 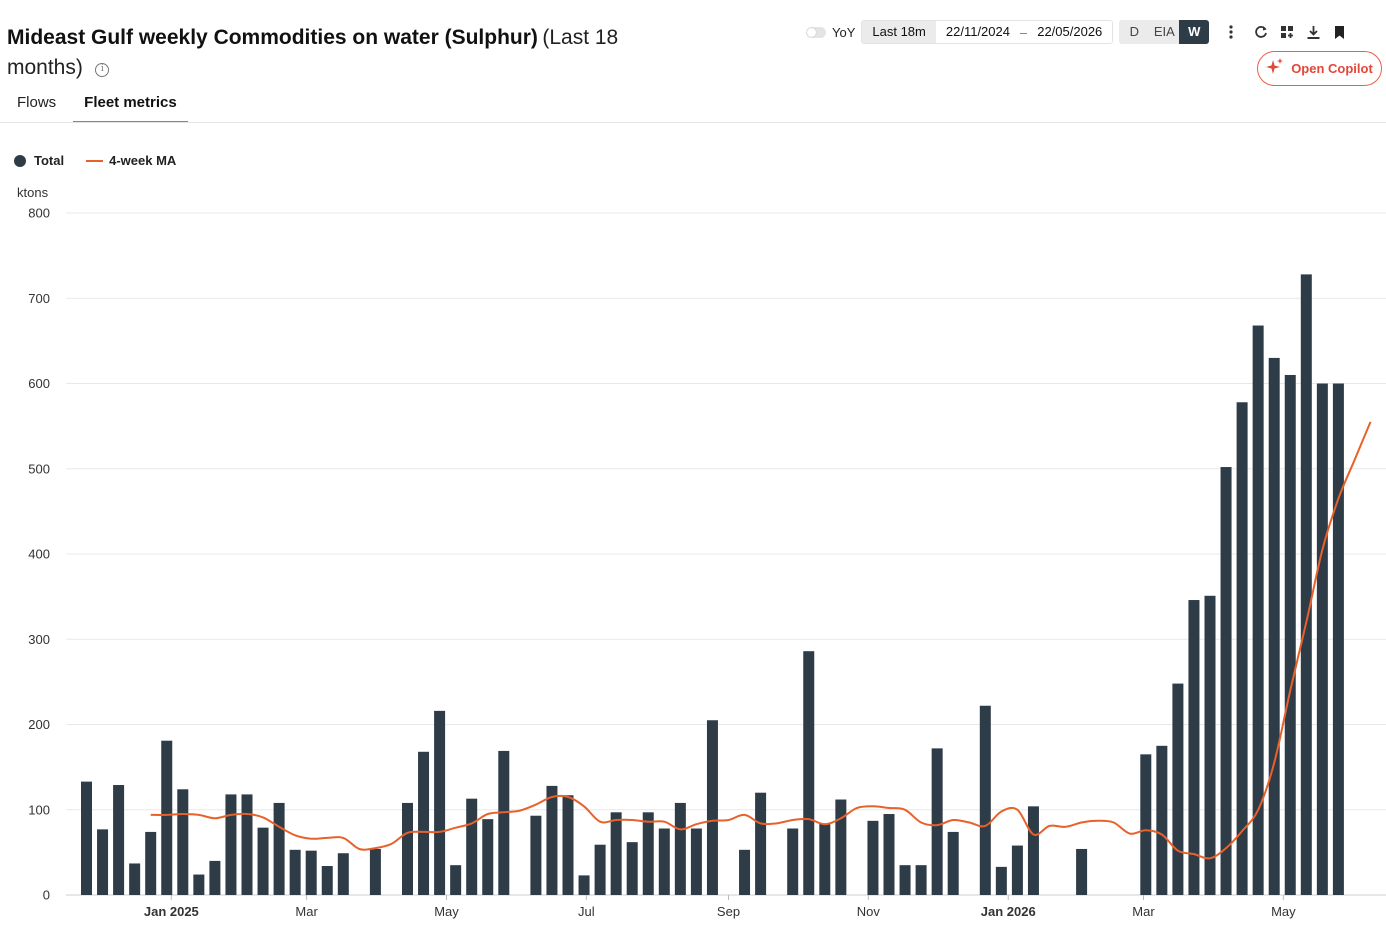 What do you see at coordinates (95, 160) in the screenshot?
I see `legend-ma-marker` at bounding box center [95, 160].